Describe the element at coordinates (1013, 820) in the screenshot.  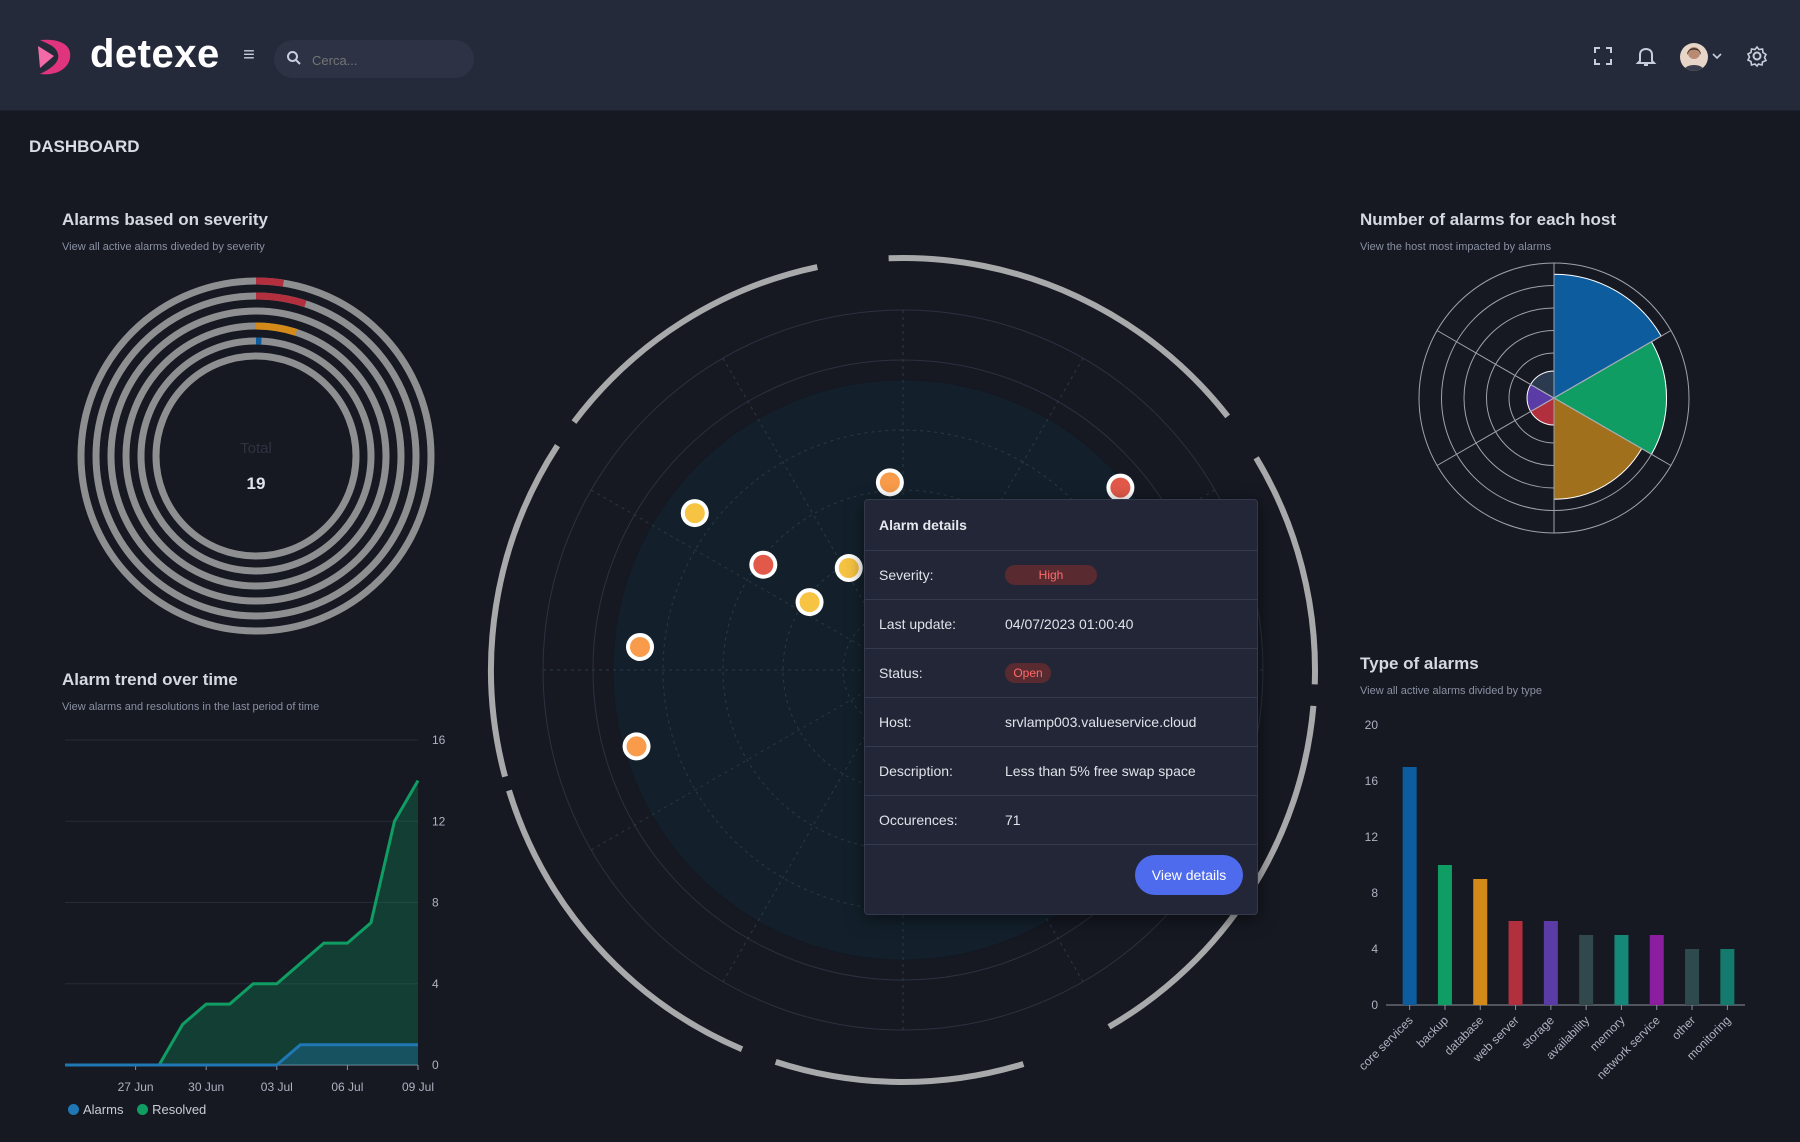
I see `detail-value: 71` at that location.